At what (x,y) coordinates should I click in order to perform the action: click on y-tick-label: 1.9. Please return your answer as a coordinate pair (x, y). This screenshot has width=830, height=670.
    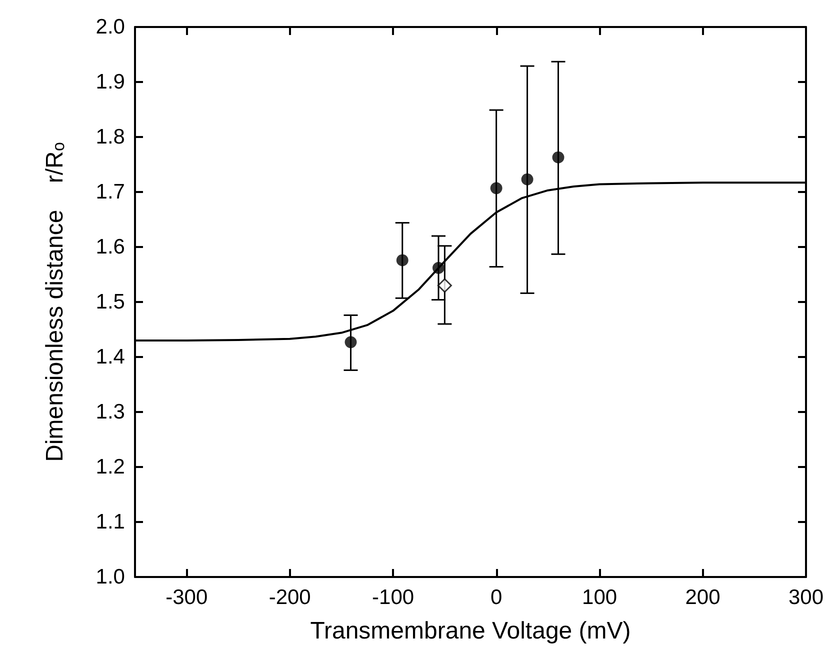
    Looking at the image, I should click on (110, 82).